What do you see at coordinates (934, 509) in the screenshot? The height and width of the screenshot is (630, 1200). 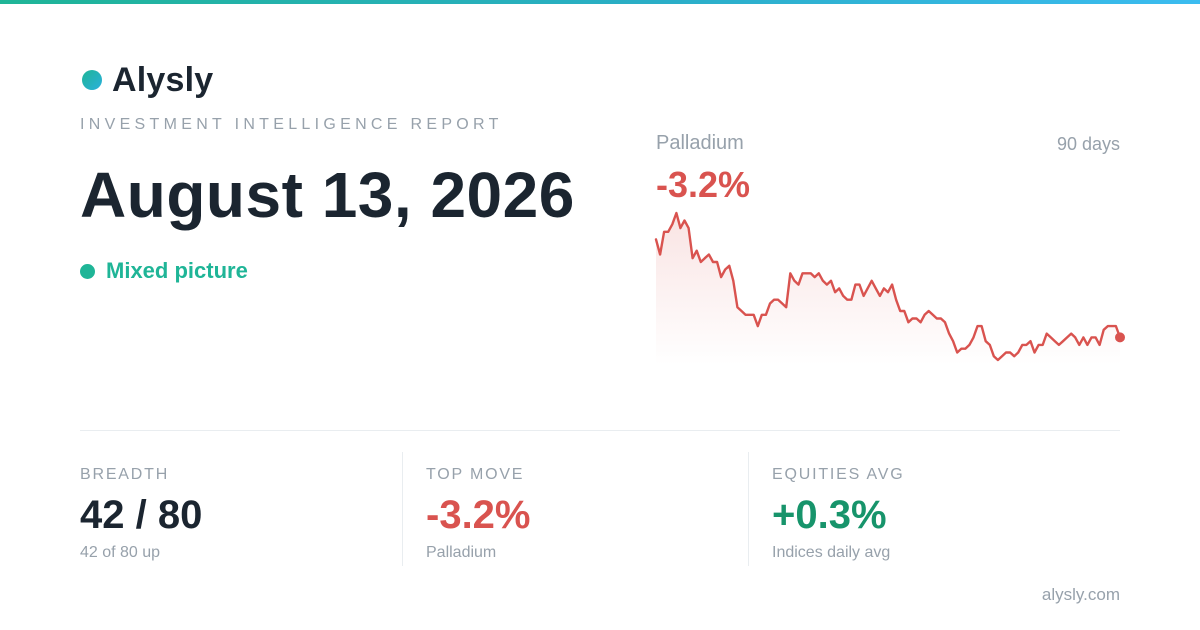 I see `stat-equities-avg: EQUITIES AVG +0.3% Indices daily avg` at bounding box center [934, 509].